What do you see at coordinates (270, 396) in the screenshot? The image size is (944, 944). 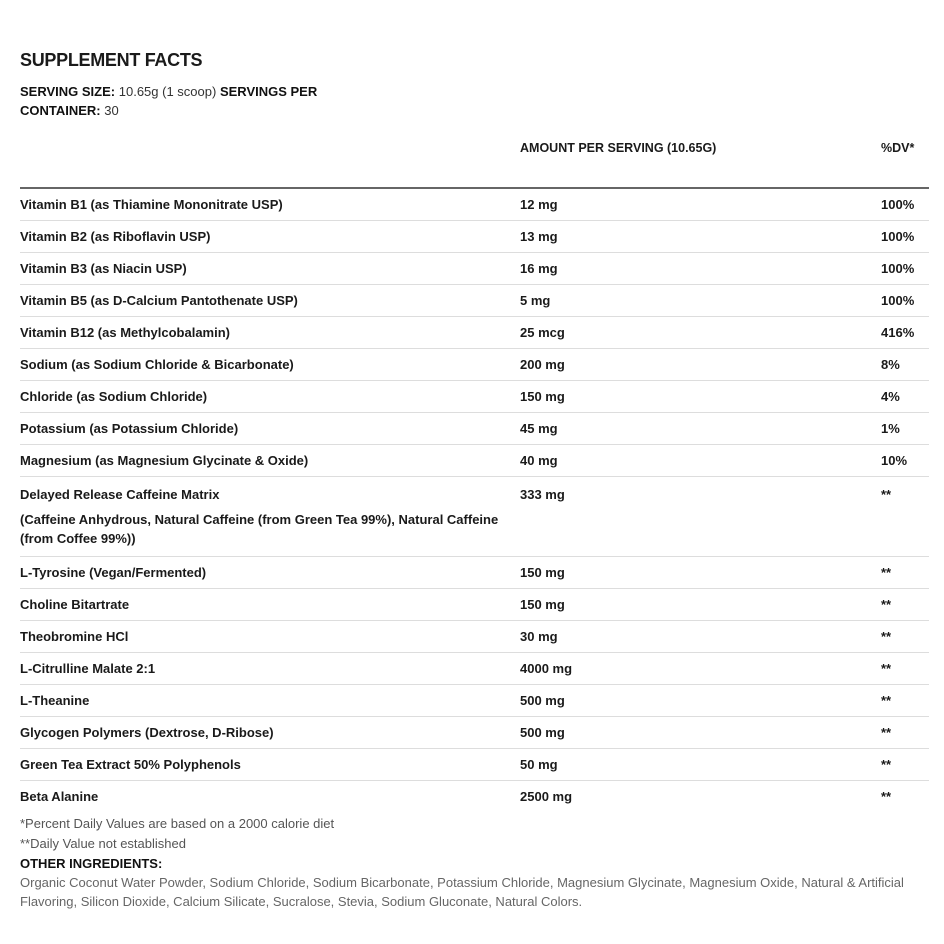 I see `ingredient-name: Chloride (as Sodium Chloride)` at bounding box center [270, 396].